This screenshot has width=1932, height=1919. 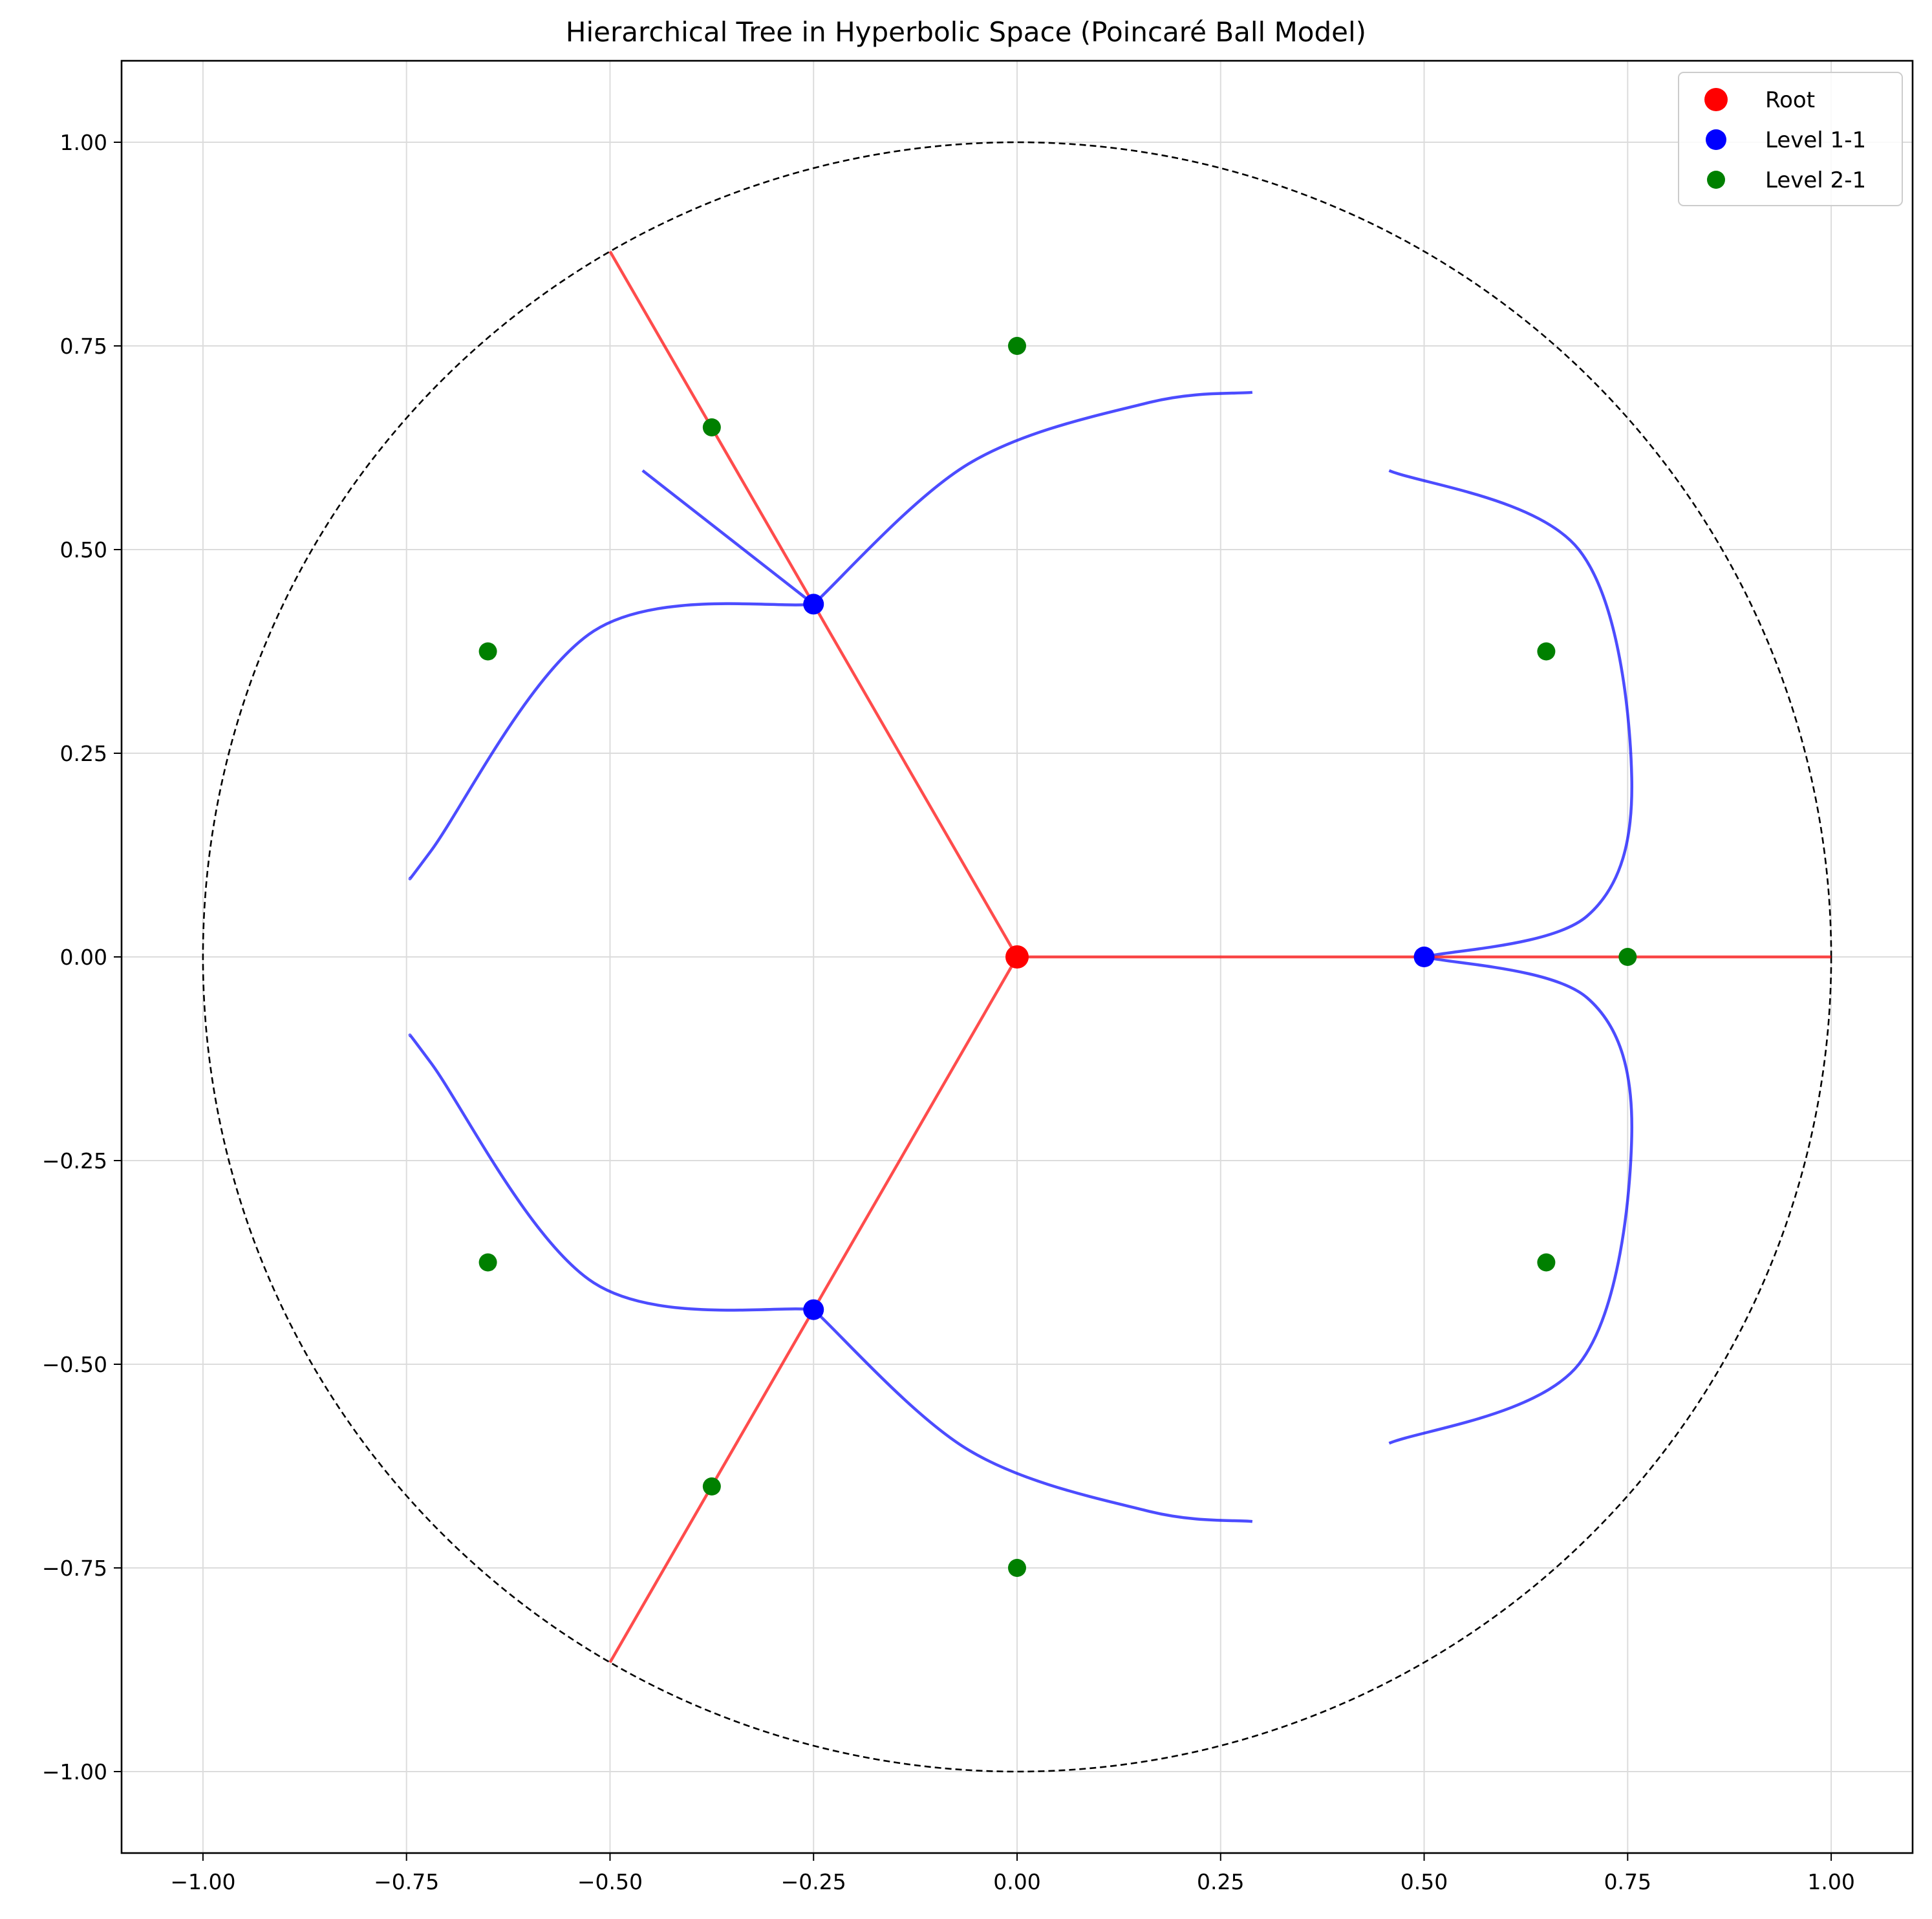 What do you see at coordinates (1815, 180) in the screenshot?
I see `legend-label: Level 2-1` at bounding box center [1815, 180].